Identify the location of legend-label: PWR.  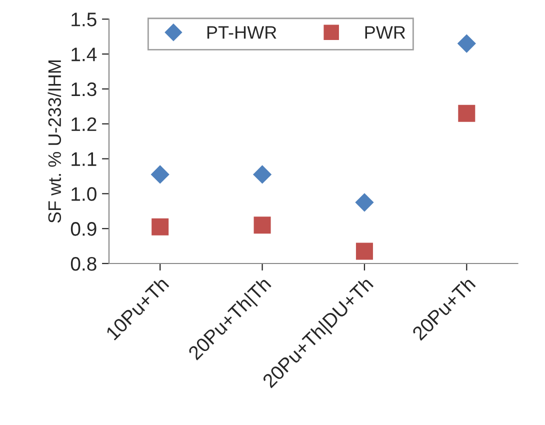
(385, 32).